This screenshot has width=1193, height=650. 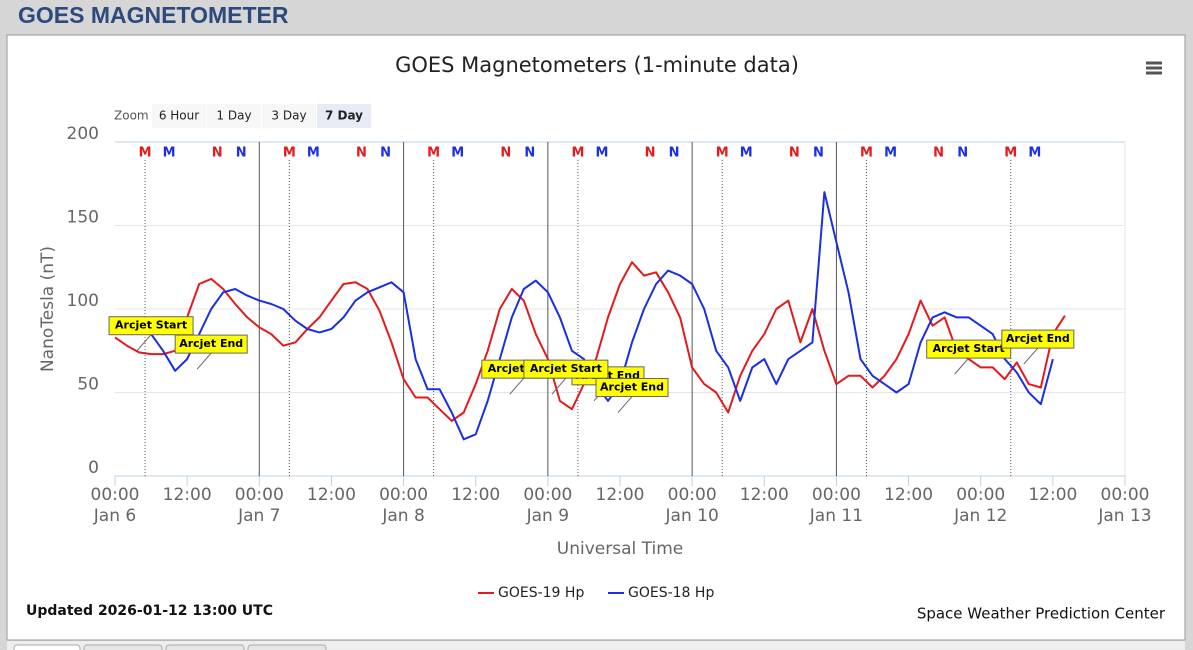 What do you see at coordinates (620, 549) in the screenshot?
I see `x-axis-title: Universal Time` at bounding box center [620, 549].